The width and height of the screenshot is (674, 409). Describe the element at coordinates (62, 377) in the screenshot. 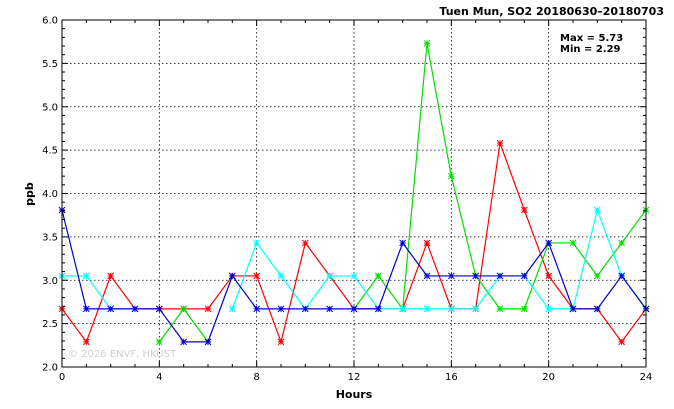

I see `x-tick-label: 0` at that location.